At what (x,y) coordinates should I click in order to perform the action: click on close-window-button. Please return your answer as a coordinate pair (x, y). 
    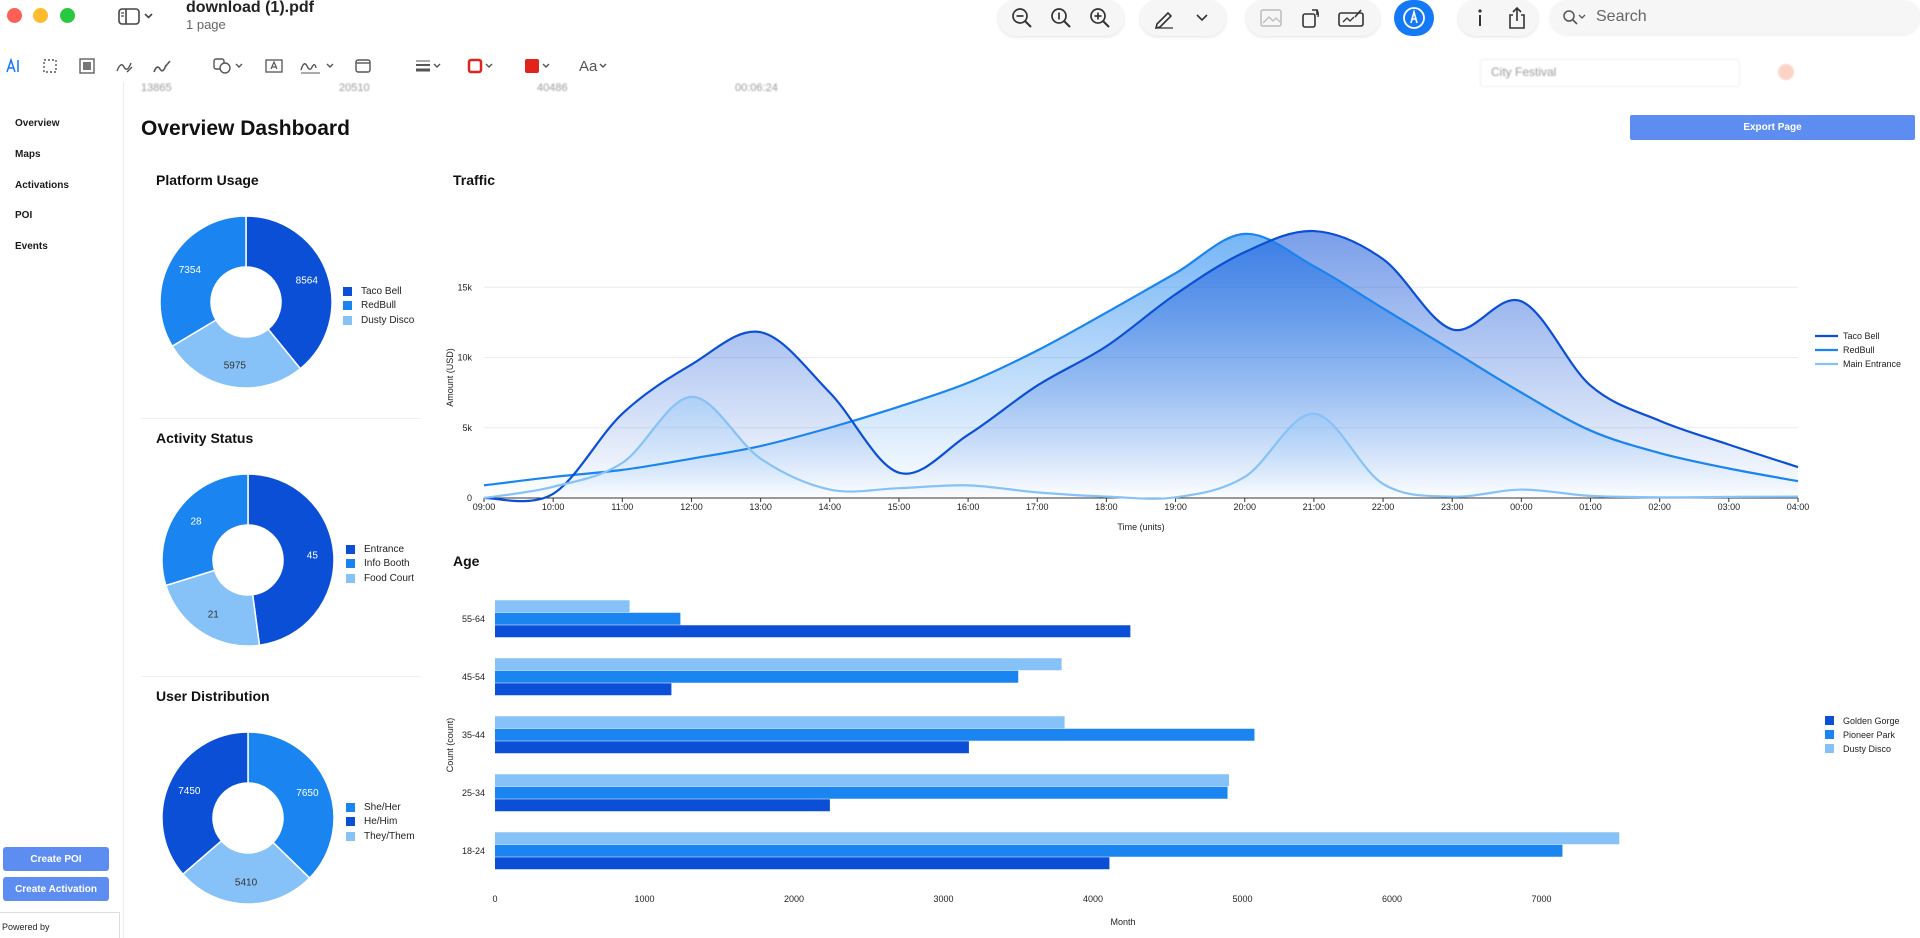
    Looking at the image, I should click on (14, 15).